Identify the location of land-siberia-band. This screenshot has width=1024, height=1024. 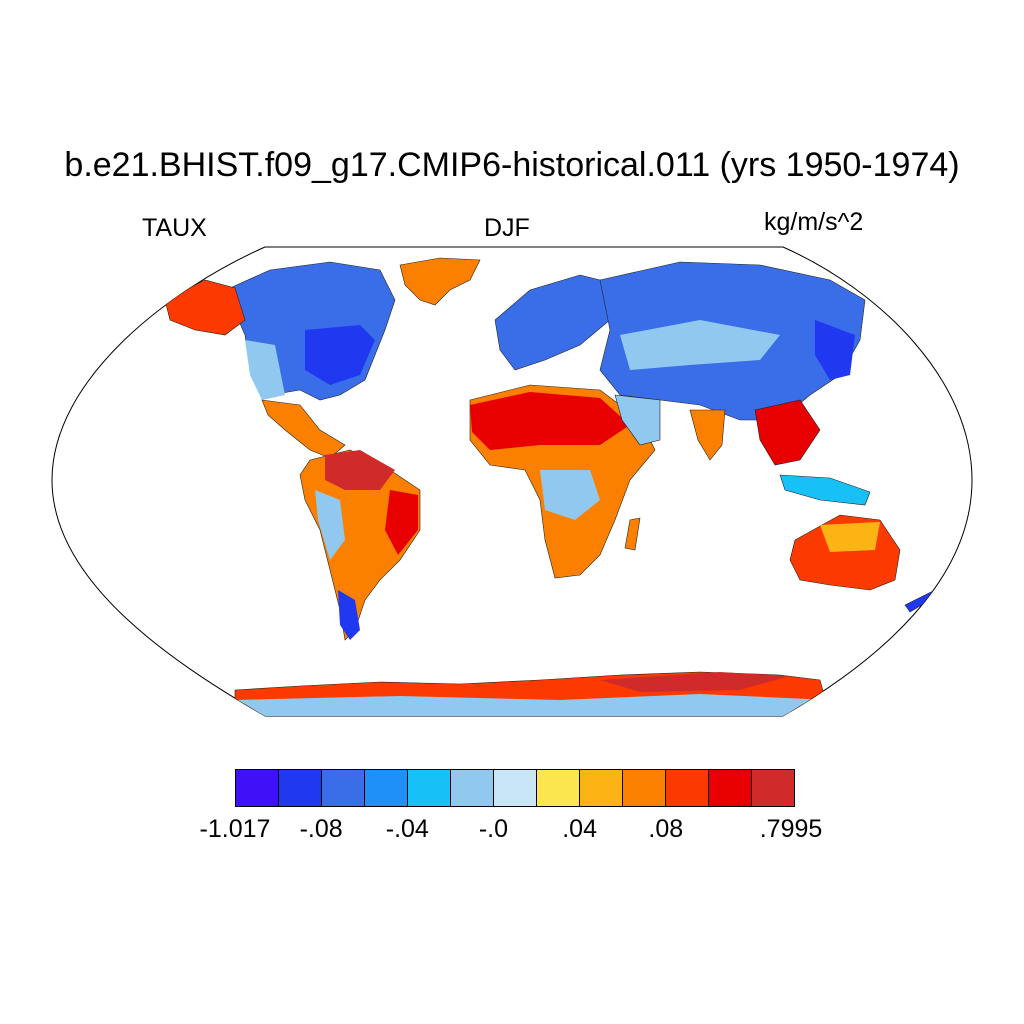
(700, 345).